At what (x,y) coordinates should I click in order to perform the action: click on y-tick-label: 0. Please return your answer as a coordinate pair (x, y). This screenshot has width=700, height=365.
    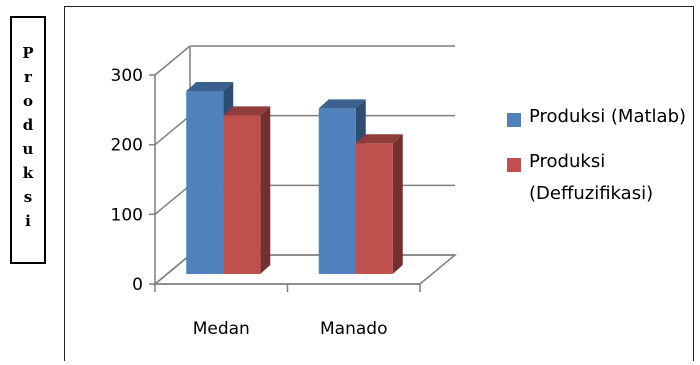
    Looking at the image, I should click on (137, 285).